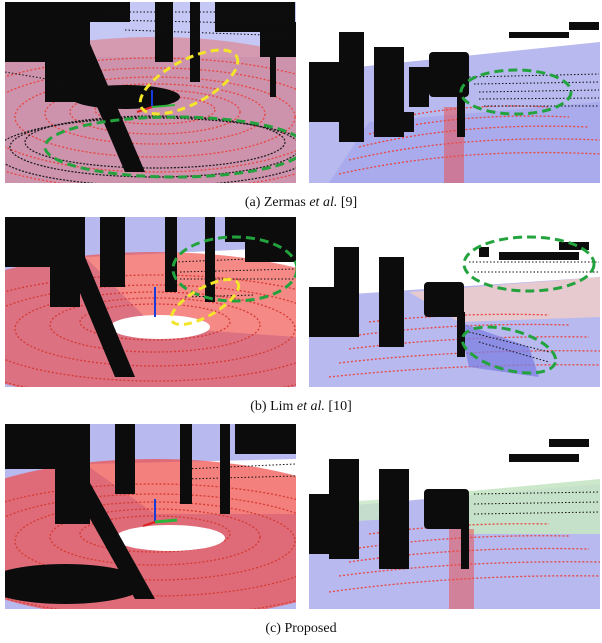 Image resolution: width=602 pixels, height=643 pixels. What do you see at coordinates (454, 302) in the screenshot?
I see `panel-b-right` at bounding box center [454, 302].